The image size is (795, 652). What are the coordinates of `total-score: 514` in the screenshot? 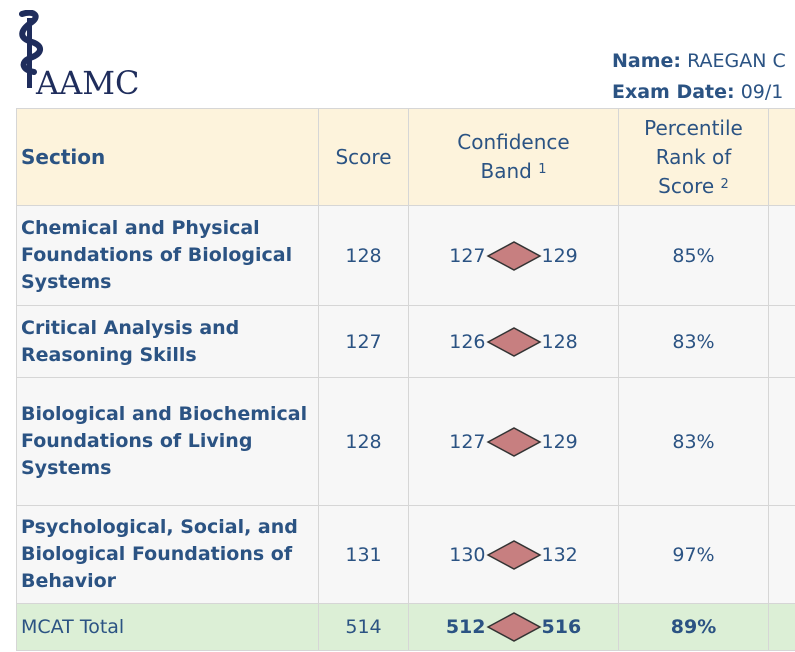 It's located at (363, 627).